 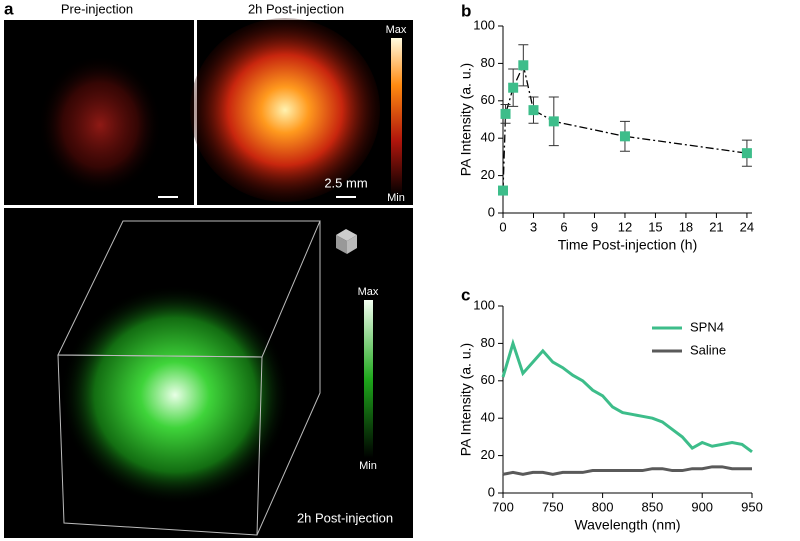 I want to click on x-tick-label: 15, so click(x=655, y=226).